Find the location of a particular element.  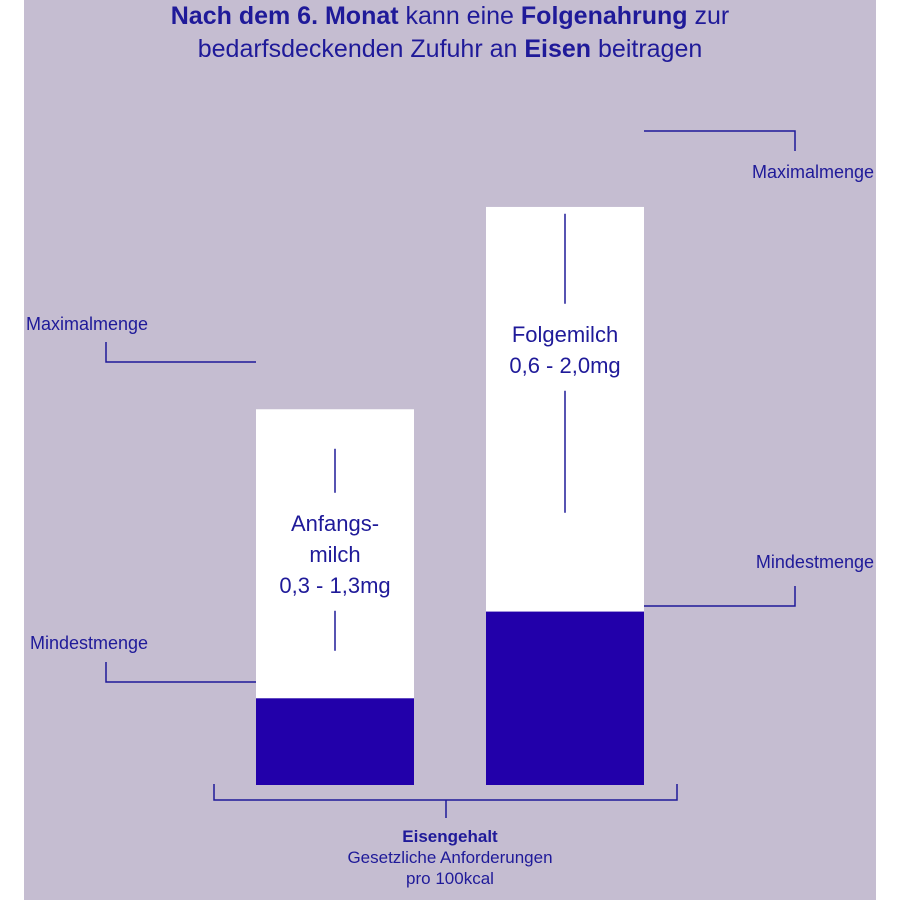

x-axis-sublabel-1: Gesetzliche Anforderungen is located at coordinates (450, 857).